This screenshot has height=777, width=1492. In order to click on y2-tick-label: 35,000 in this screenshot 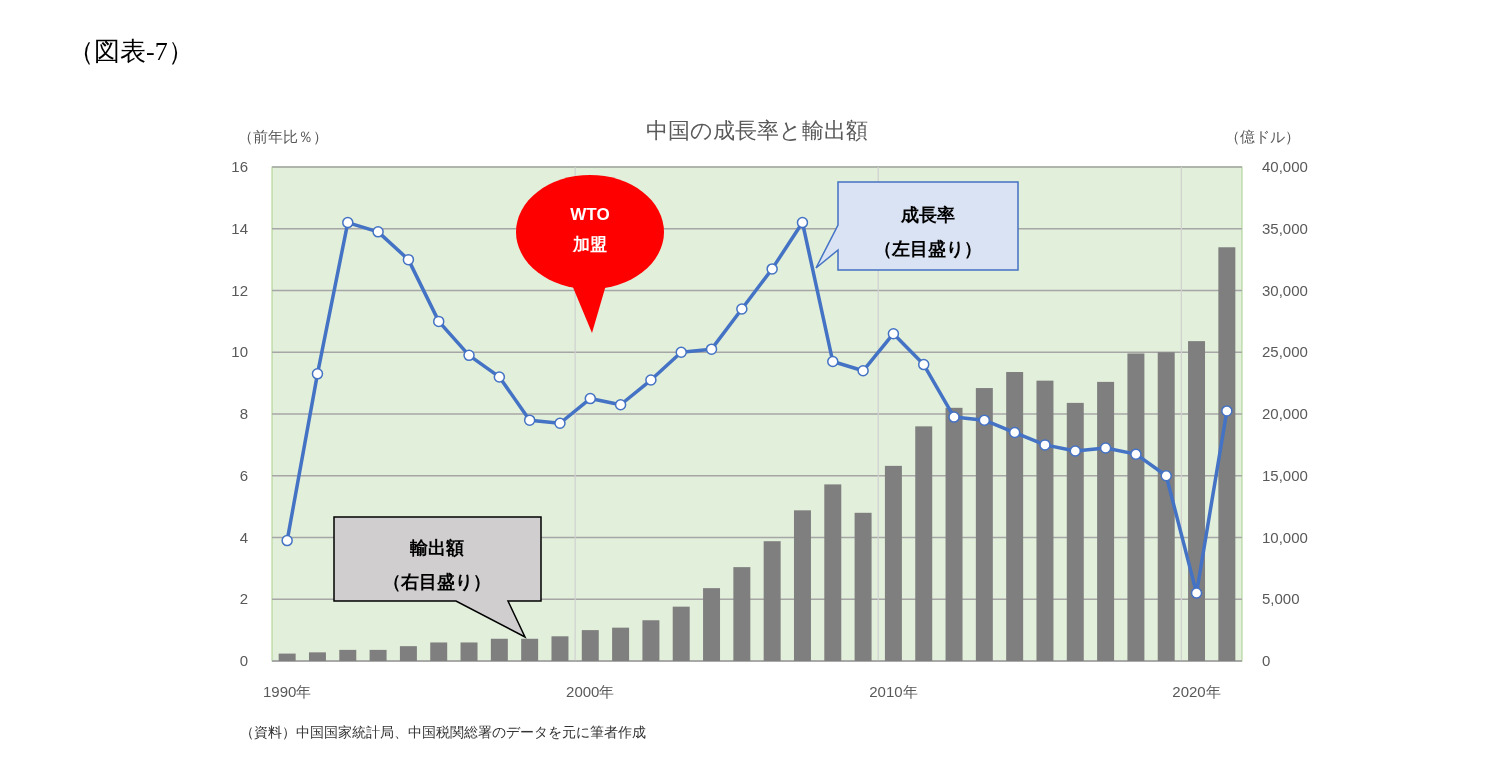, I will do `click(1285, 228)`.